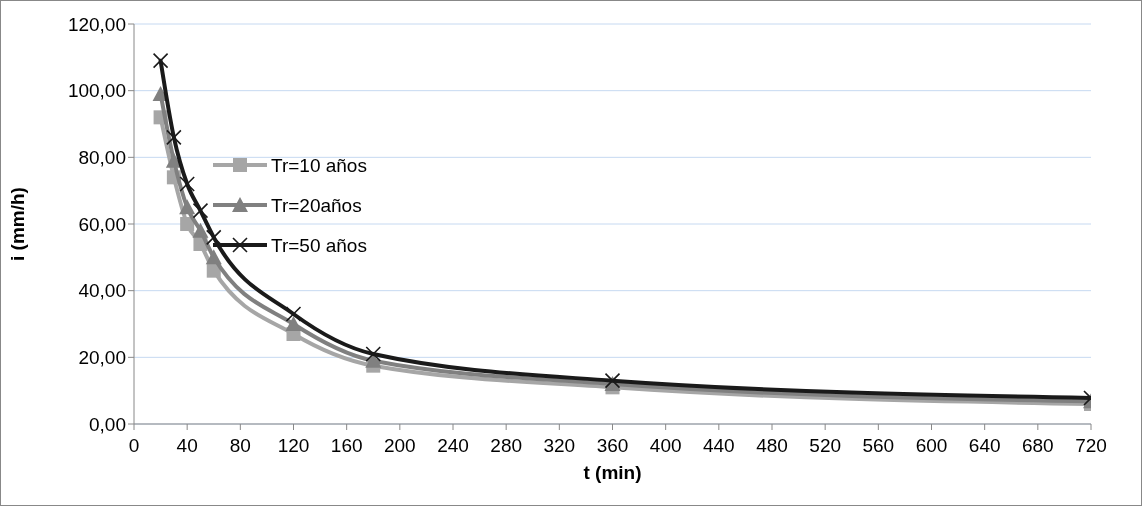  I want to click on x-tick-label: 480, so click(772, 445).